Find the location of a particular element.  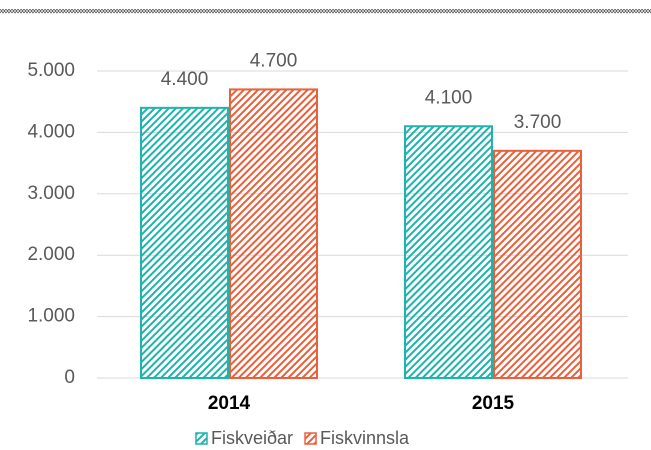

data-label: 4.100 is located at coordinates (449, 97).